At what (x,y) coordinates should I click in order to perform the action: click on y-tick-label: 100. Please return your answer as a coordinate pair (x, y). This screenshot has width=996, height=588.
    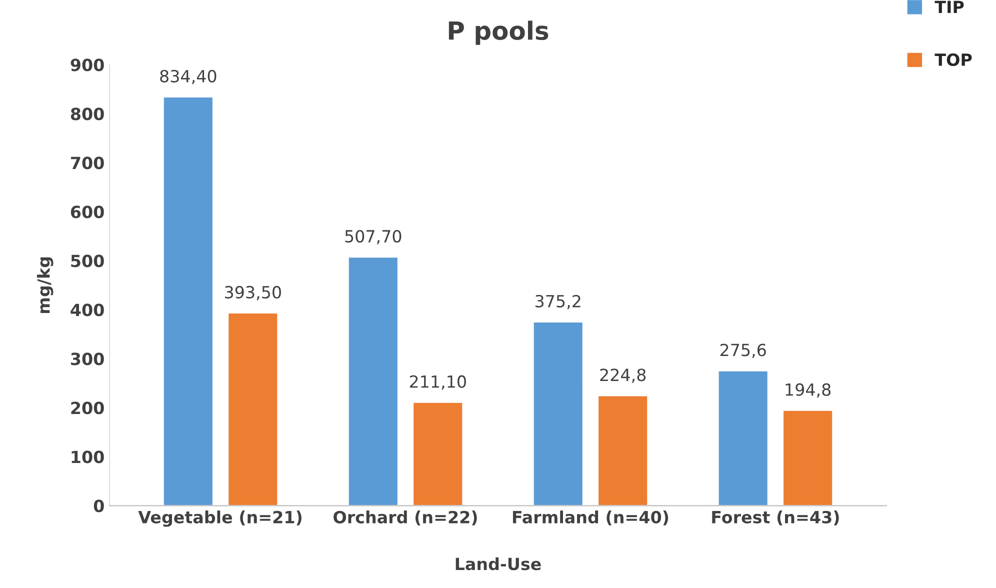
    Looking at the image, I should click on (88, 457).